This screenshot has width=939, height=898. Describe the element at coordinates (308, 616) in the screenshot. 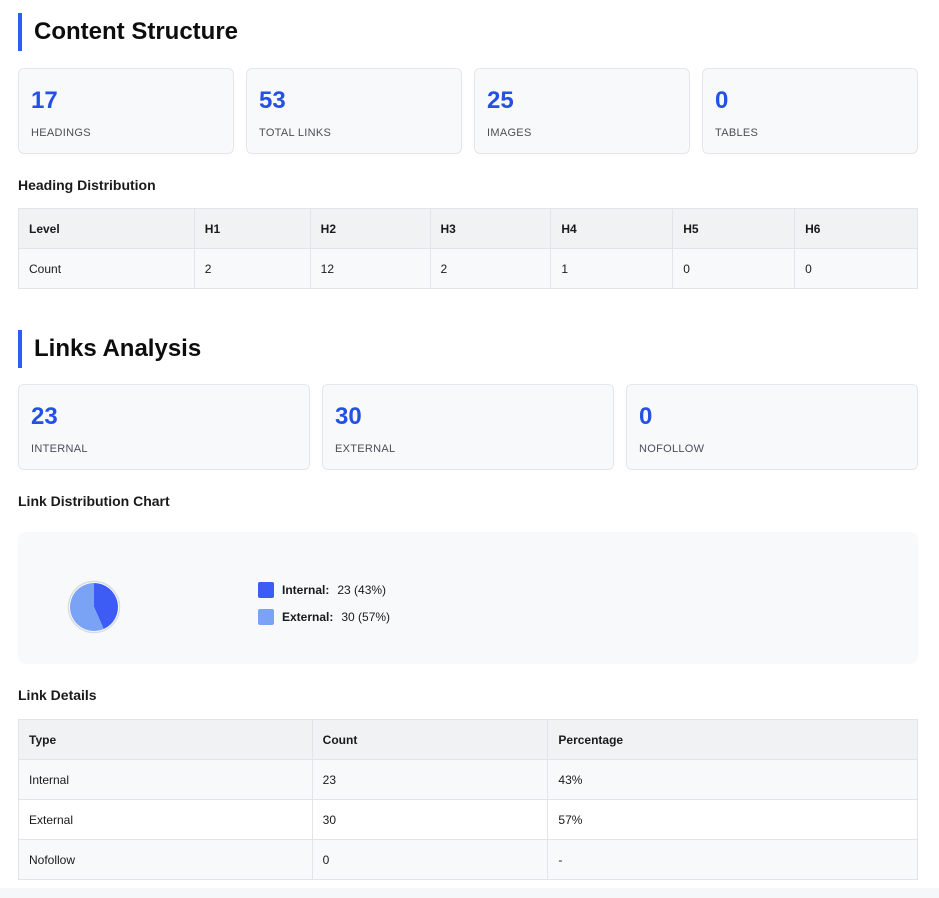

I see `legend-label: External:` at that location.